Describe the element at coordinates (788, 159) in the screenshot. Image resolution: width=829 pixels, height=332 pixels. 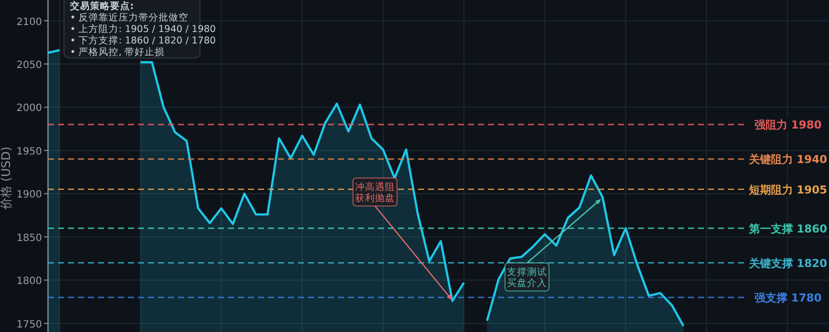
I see `ref-line-label: 关键阻力 1940` at that location.